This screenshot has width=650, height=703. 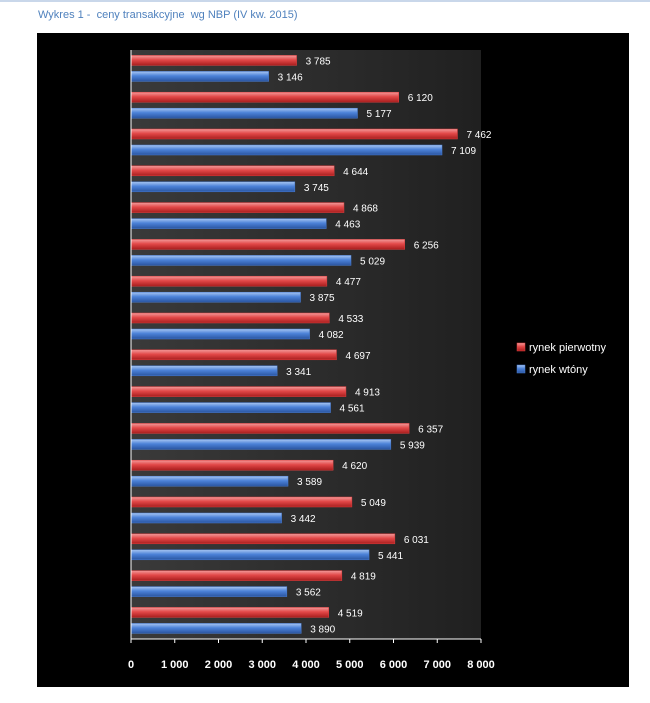 What do you see at coordinates (322, 298) in the screenshot?
I see `value-label: 3 875` at bounding box center [322, 298].